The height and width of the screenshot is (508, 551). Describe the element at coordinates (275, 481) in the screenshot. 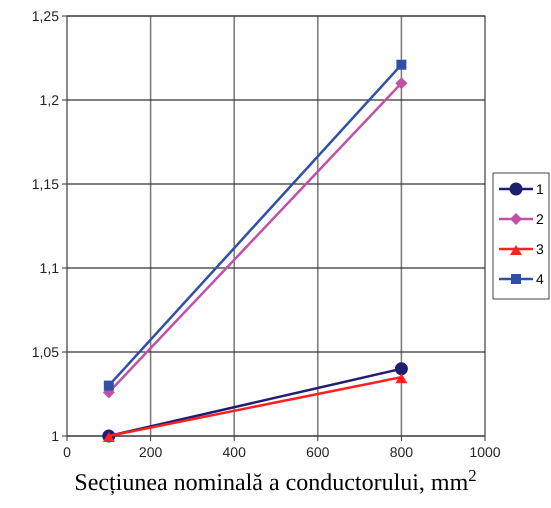

I see `x-axis-title: Secțiunea nominală a conductorului, mm$^{2}$` at that location.